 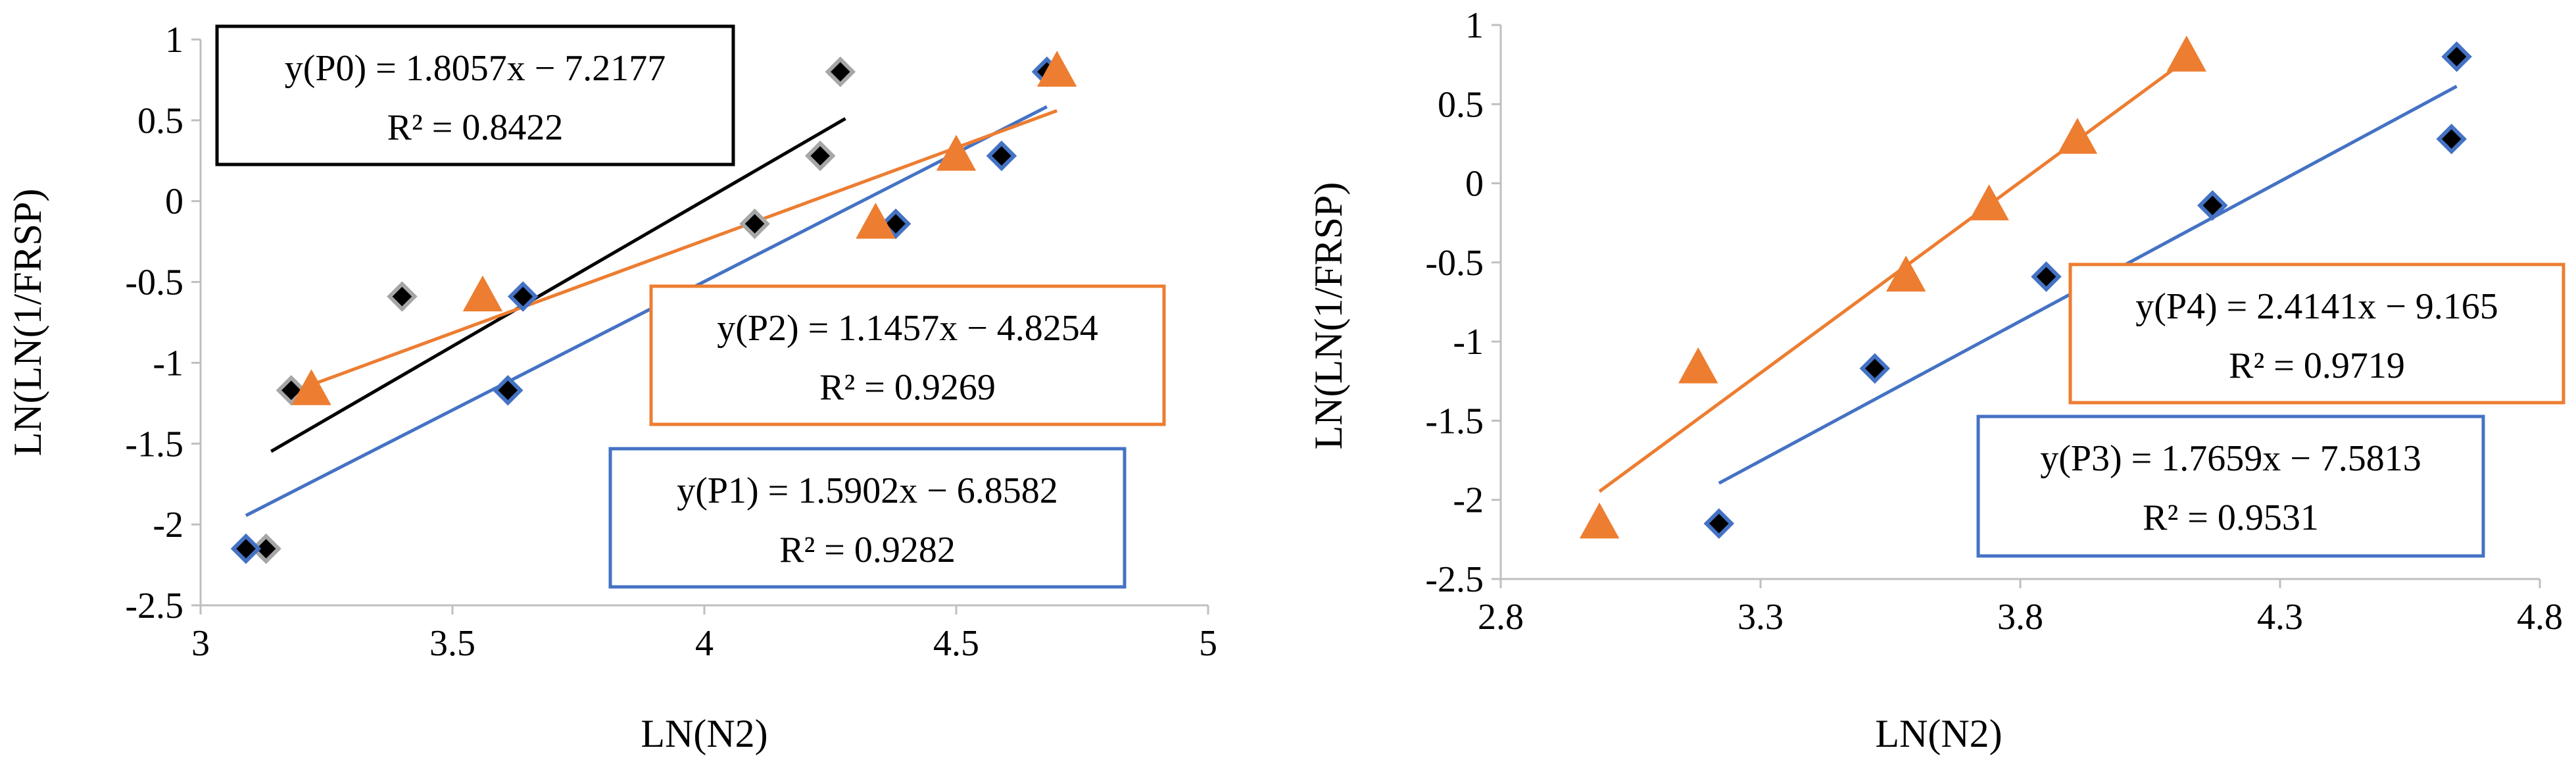 I want to click on equation-box-p0, so click(x=475, y=95).